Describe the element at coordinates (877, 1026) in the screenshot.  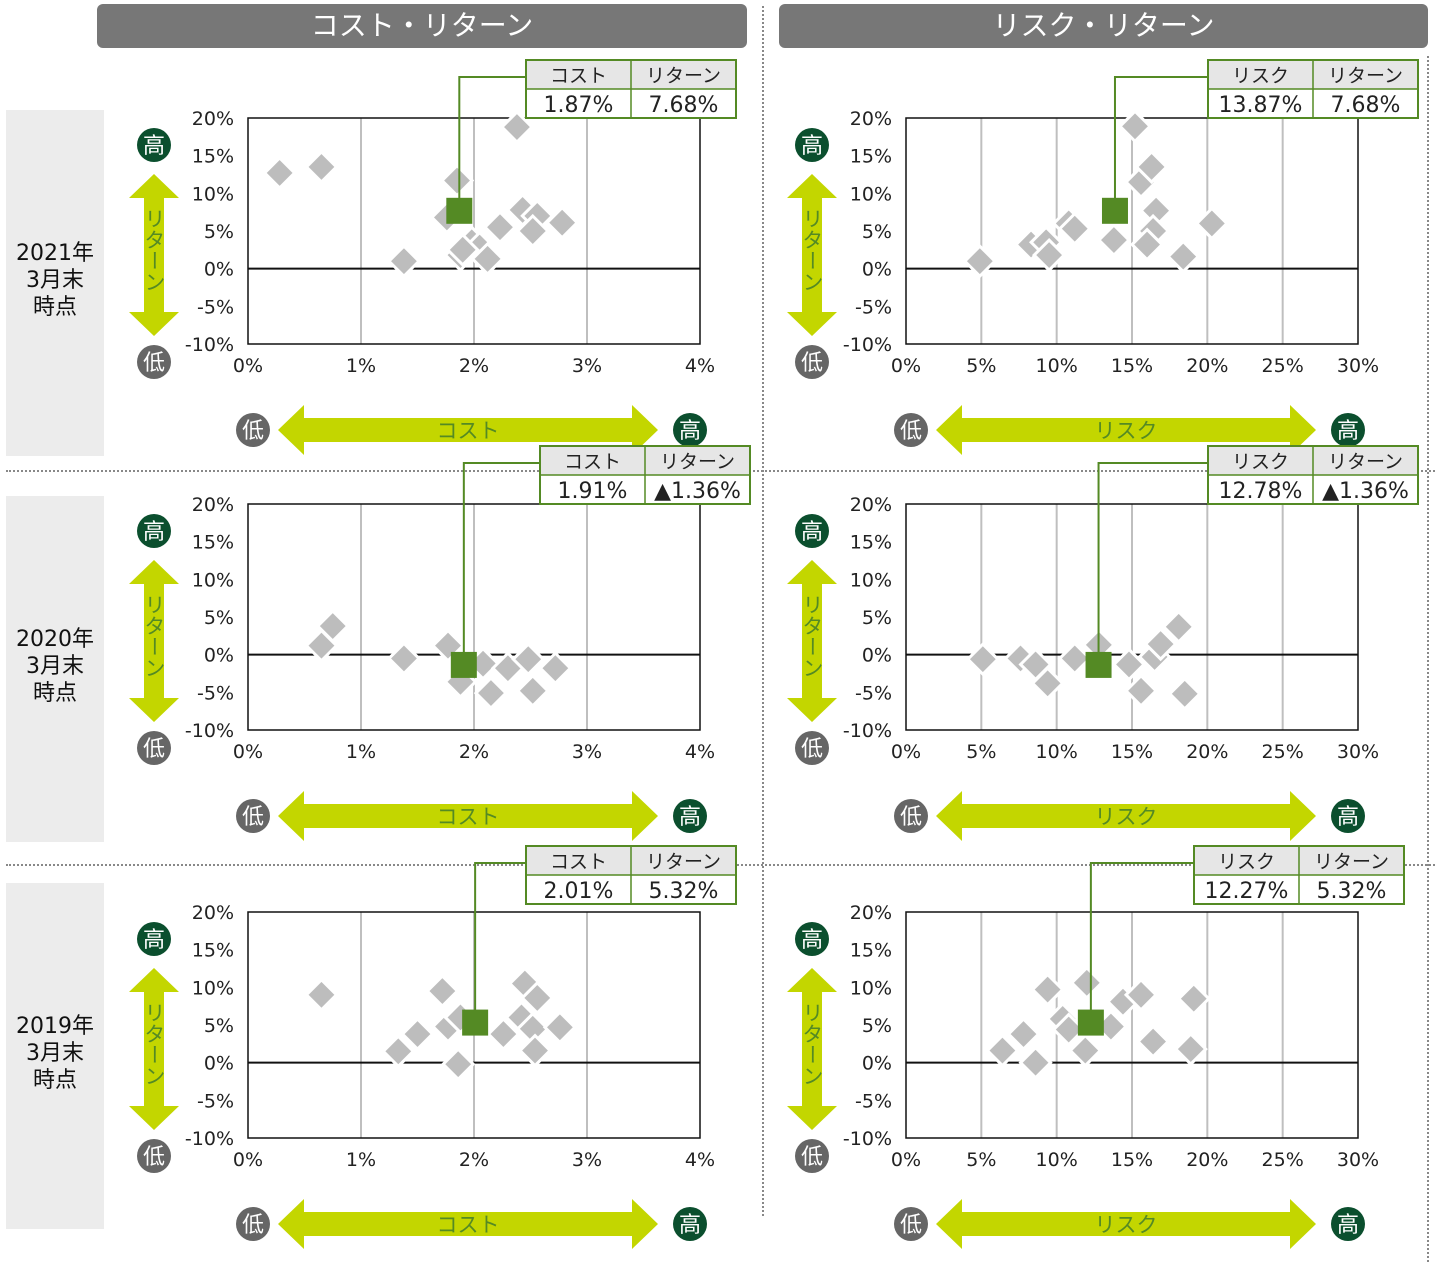
I see `y-tick-label: 5%` at that location.